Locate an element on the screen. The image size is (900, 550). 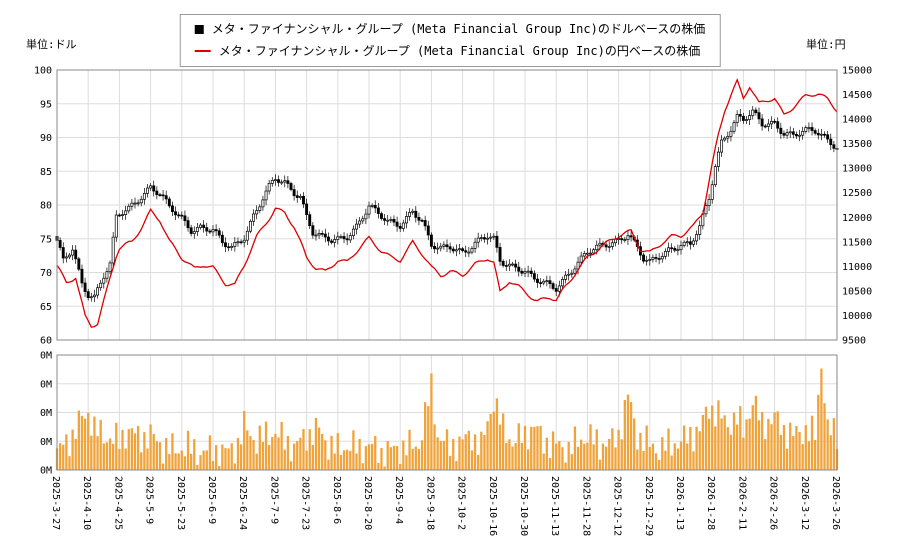
svg-text: 80 is located at coordinates (46, 206).